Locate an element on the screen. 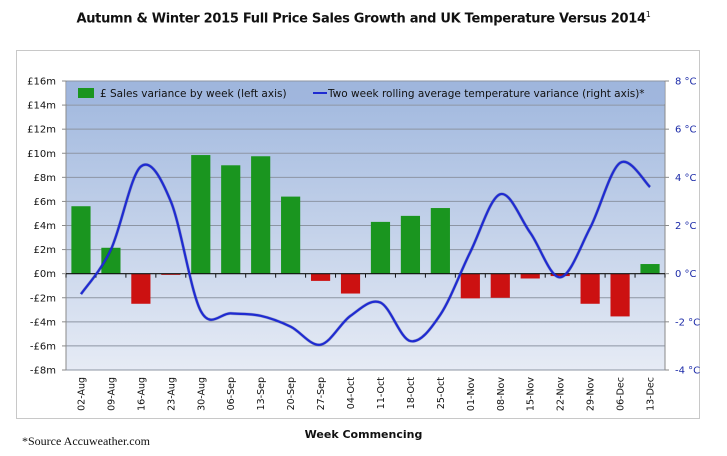 This screenshot has width=727, height=456. bar-29-Nov is located at coordinates (590, 288).